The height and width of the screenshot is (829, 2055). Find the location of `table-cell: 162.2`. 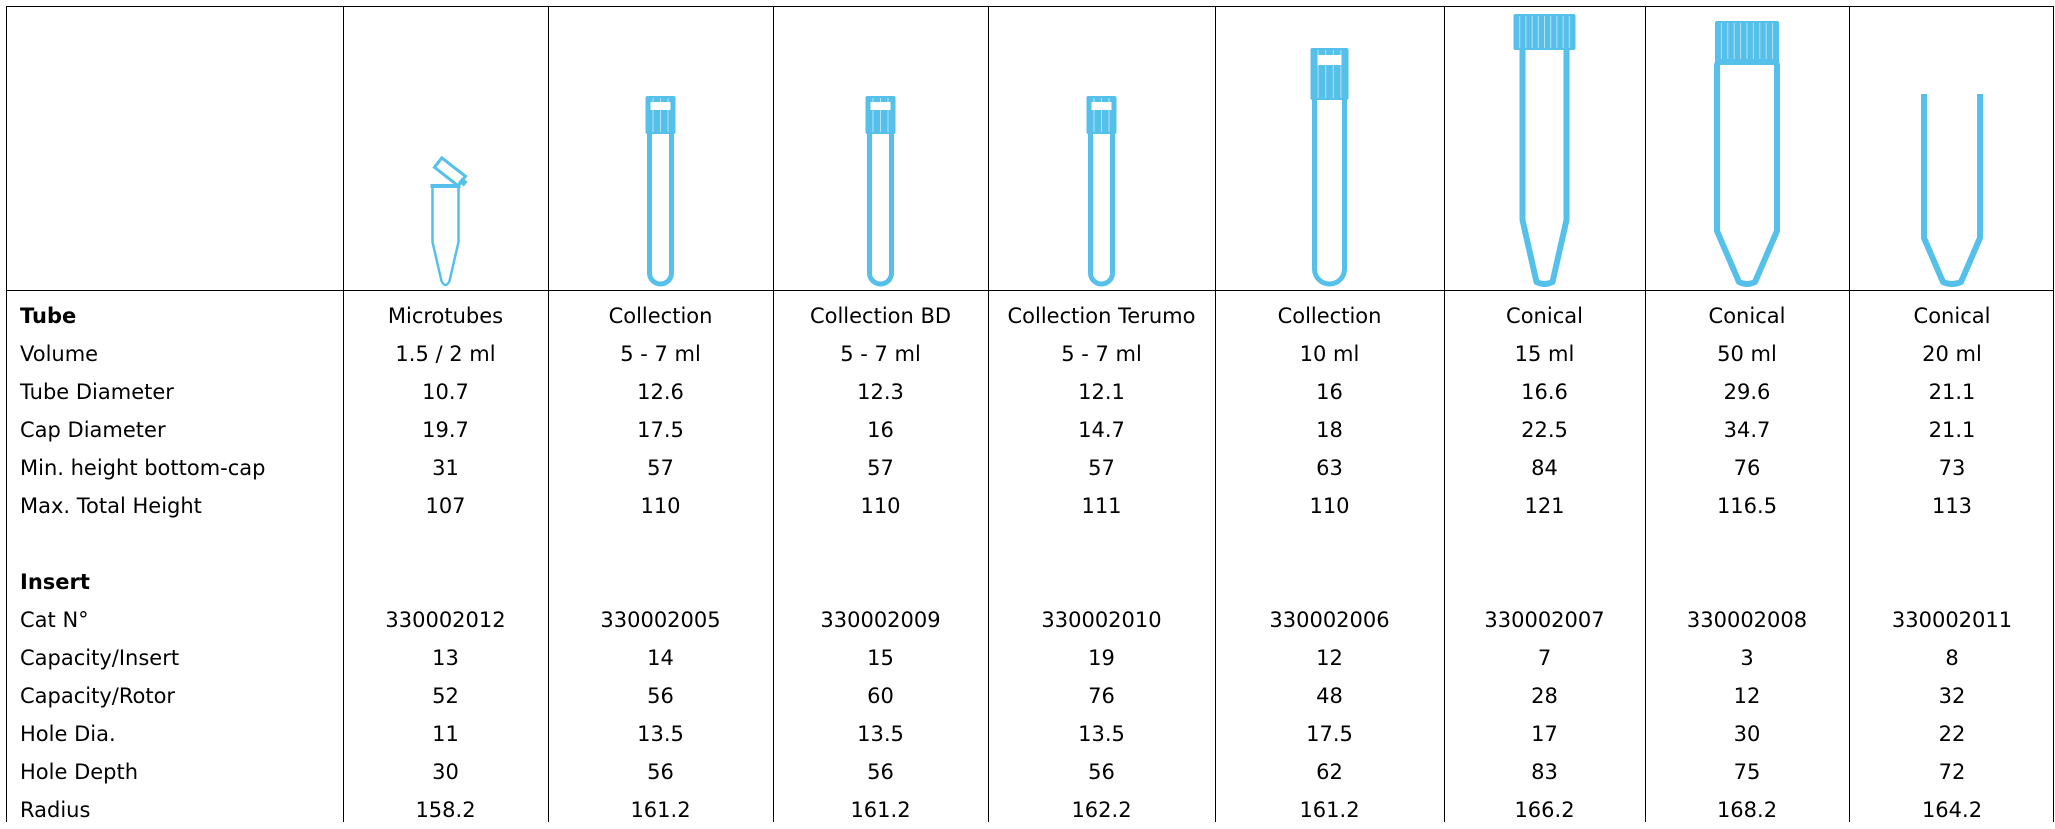

table-cell: 162.2 is located at coordinates (1101, 810).